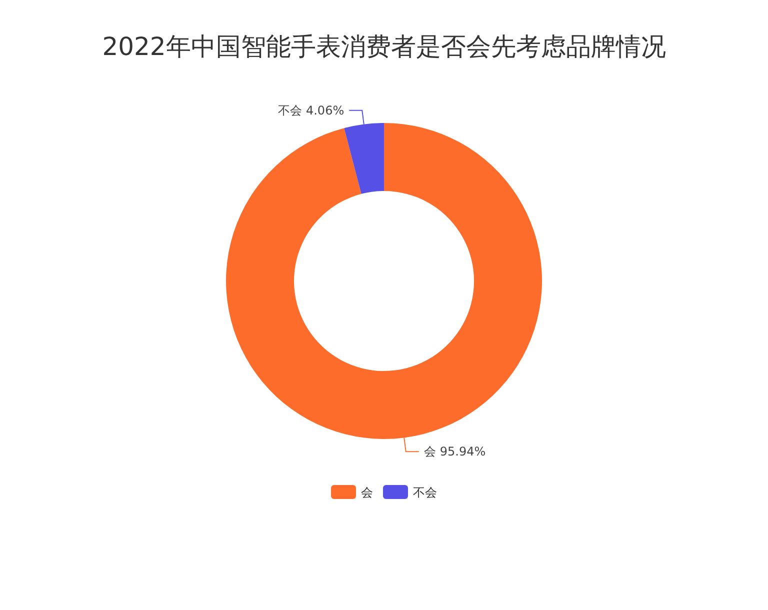 Image resolution: width=768 pixels, height=610 pixels. Describe the element at coordinates (367, 493) in the screenshot. I see `legend-label: 会` at that location.